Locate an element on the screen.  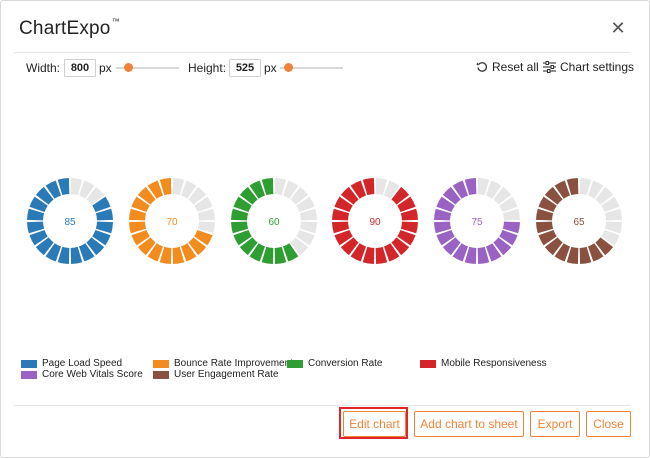
chart-settings-label: Chart settings is located at coordinates (597, 67).